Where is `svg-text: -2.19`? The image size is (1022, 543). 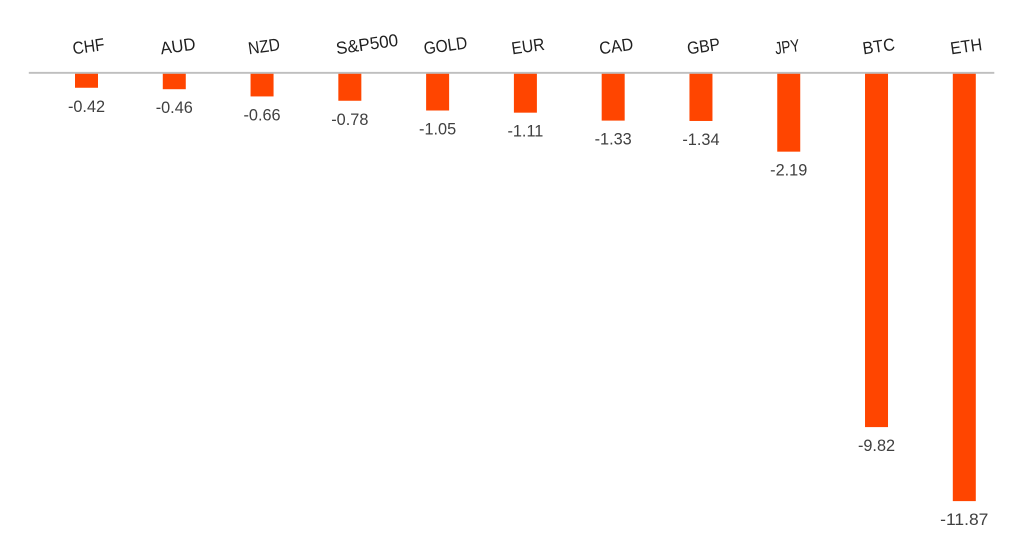 svg-text: -2.19 is located at coordinates (788, 171).